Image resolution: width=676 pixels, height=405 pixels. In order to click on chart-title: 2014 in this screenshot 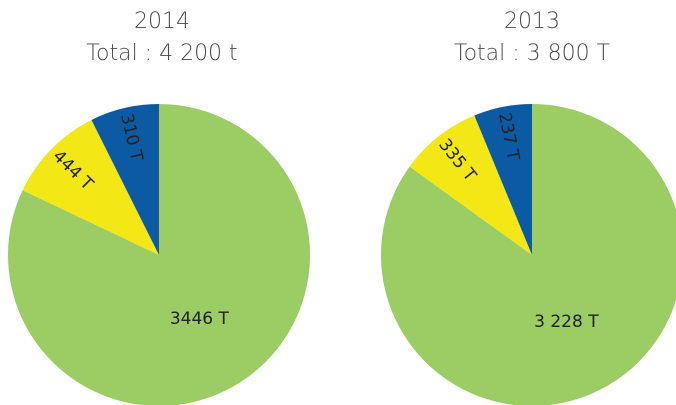, I will do `click(162, 21)`.